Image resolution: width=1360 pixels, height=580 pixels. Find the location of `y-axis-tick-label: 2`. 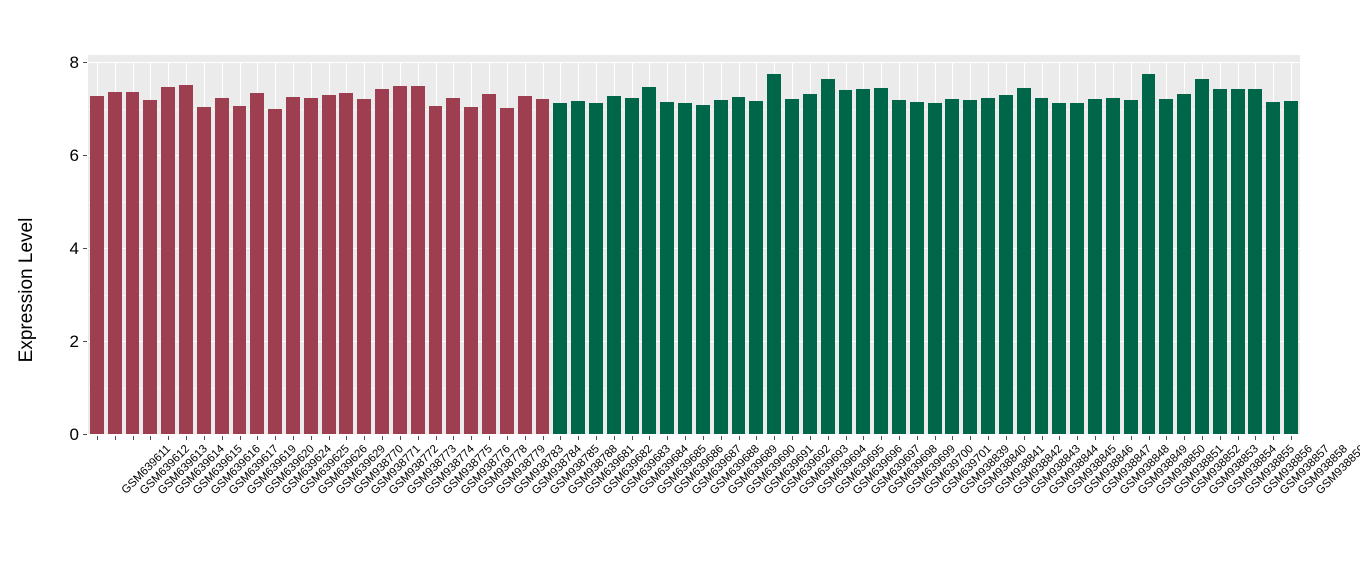

y-axis-tick-label: 2 is located at coordinates (74, 341).